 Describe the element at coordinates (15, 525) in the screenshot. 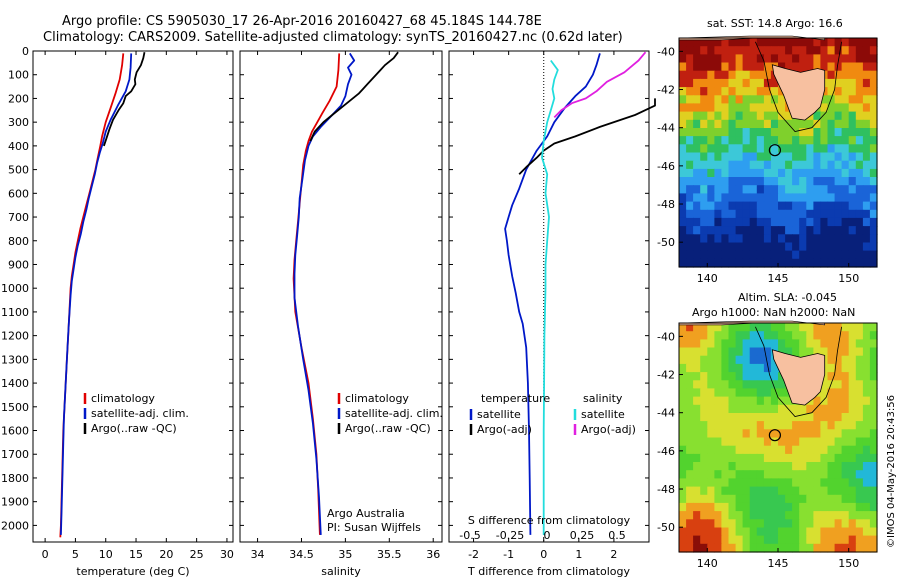

I see `y-tick-label: 2000` at that location.